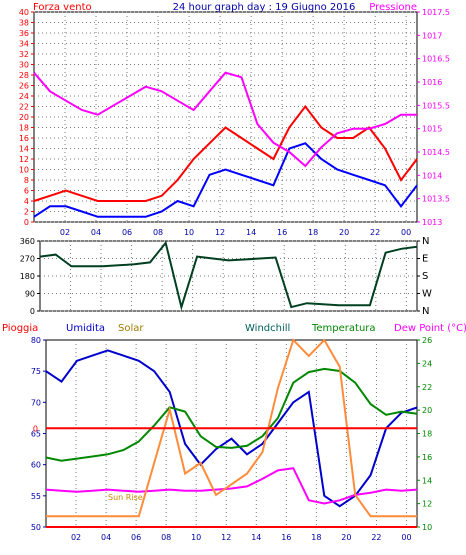 The height and width of the screenshot is (555, 466). Describe the element at coordinates (24, 44) in the screenshot. I see `y-tick-label: 34` at that location.